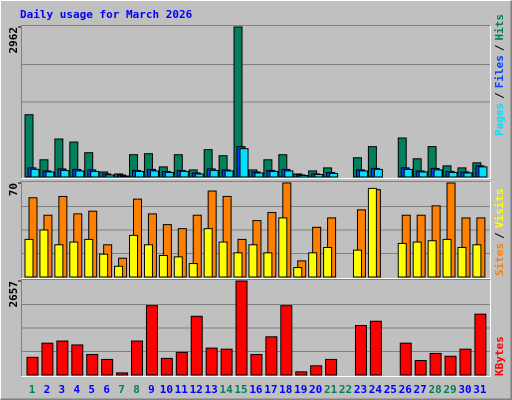  I want to click on x-tick-label: 29, so click(449, 389).